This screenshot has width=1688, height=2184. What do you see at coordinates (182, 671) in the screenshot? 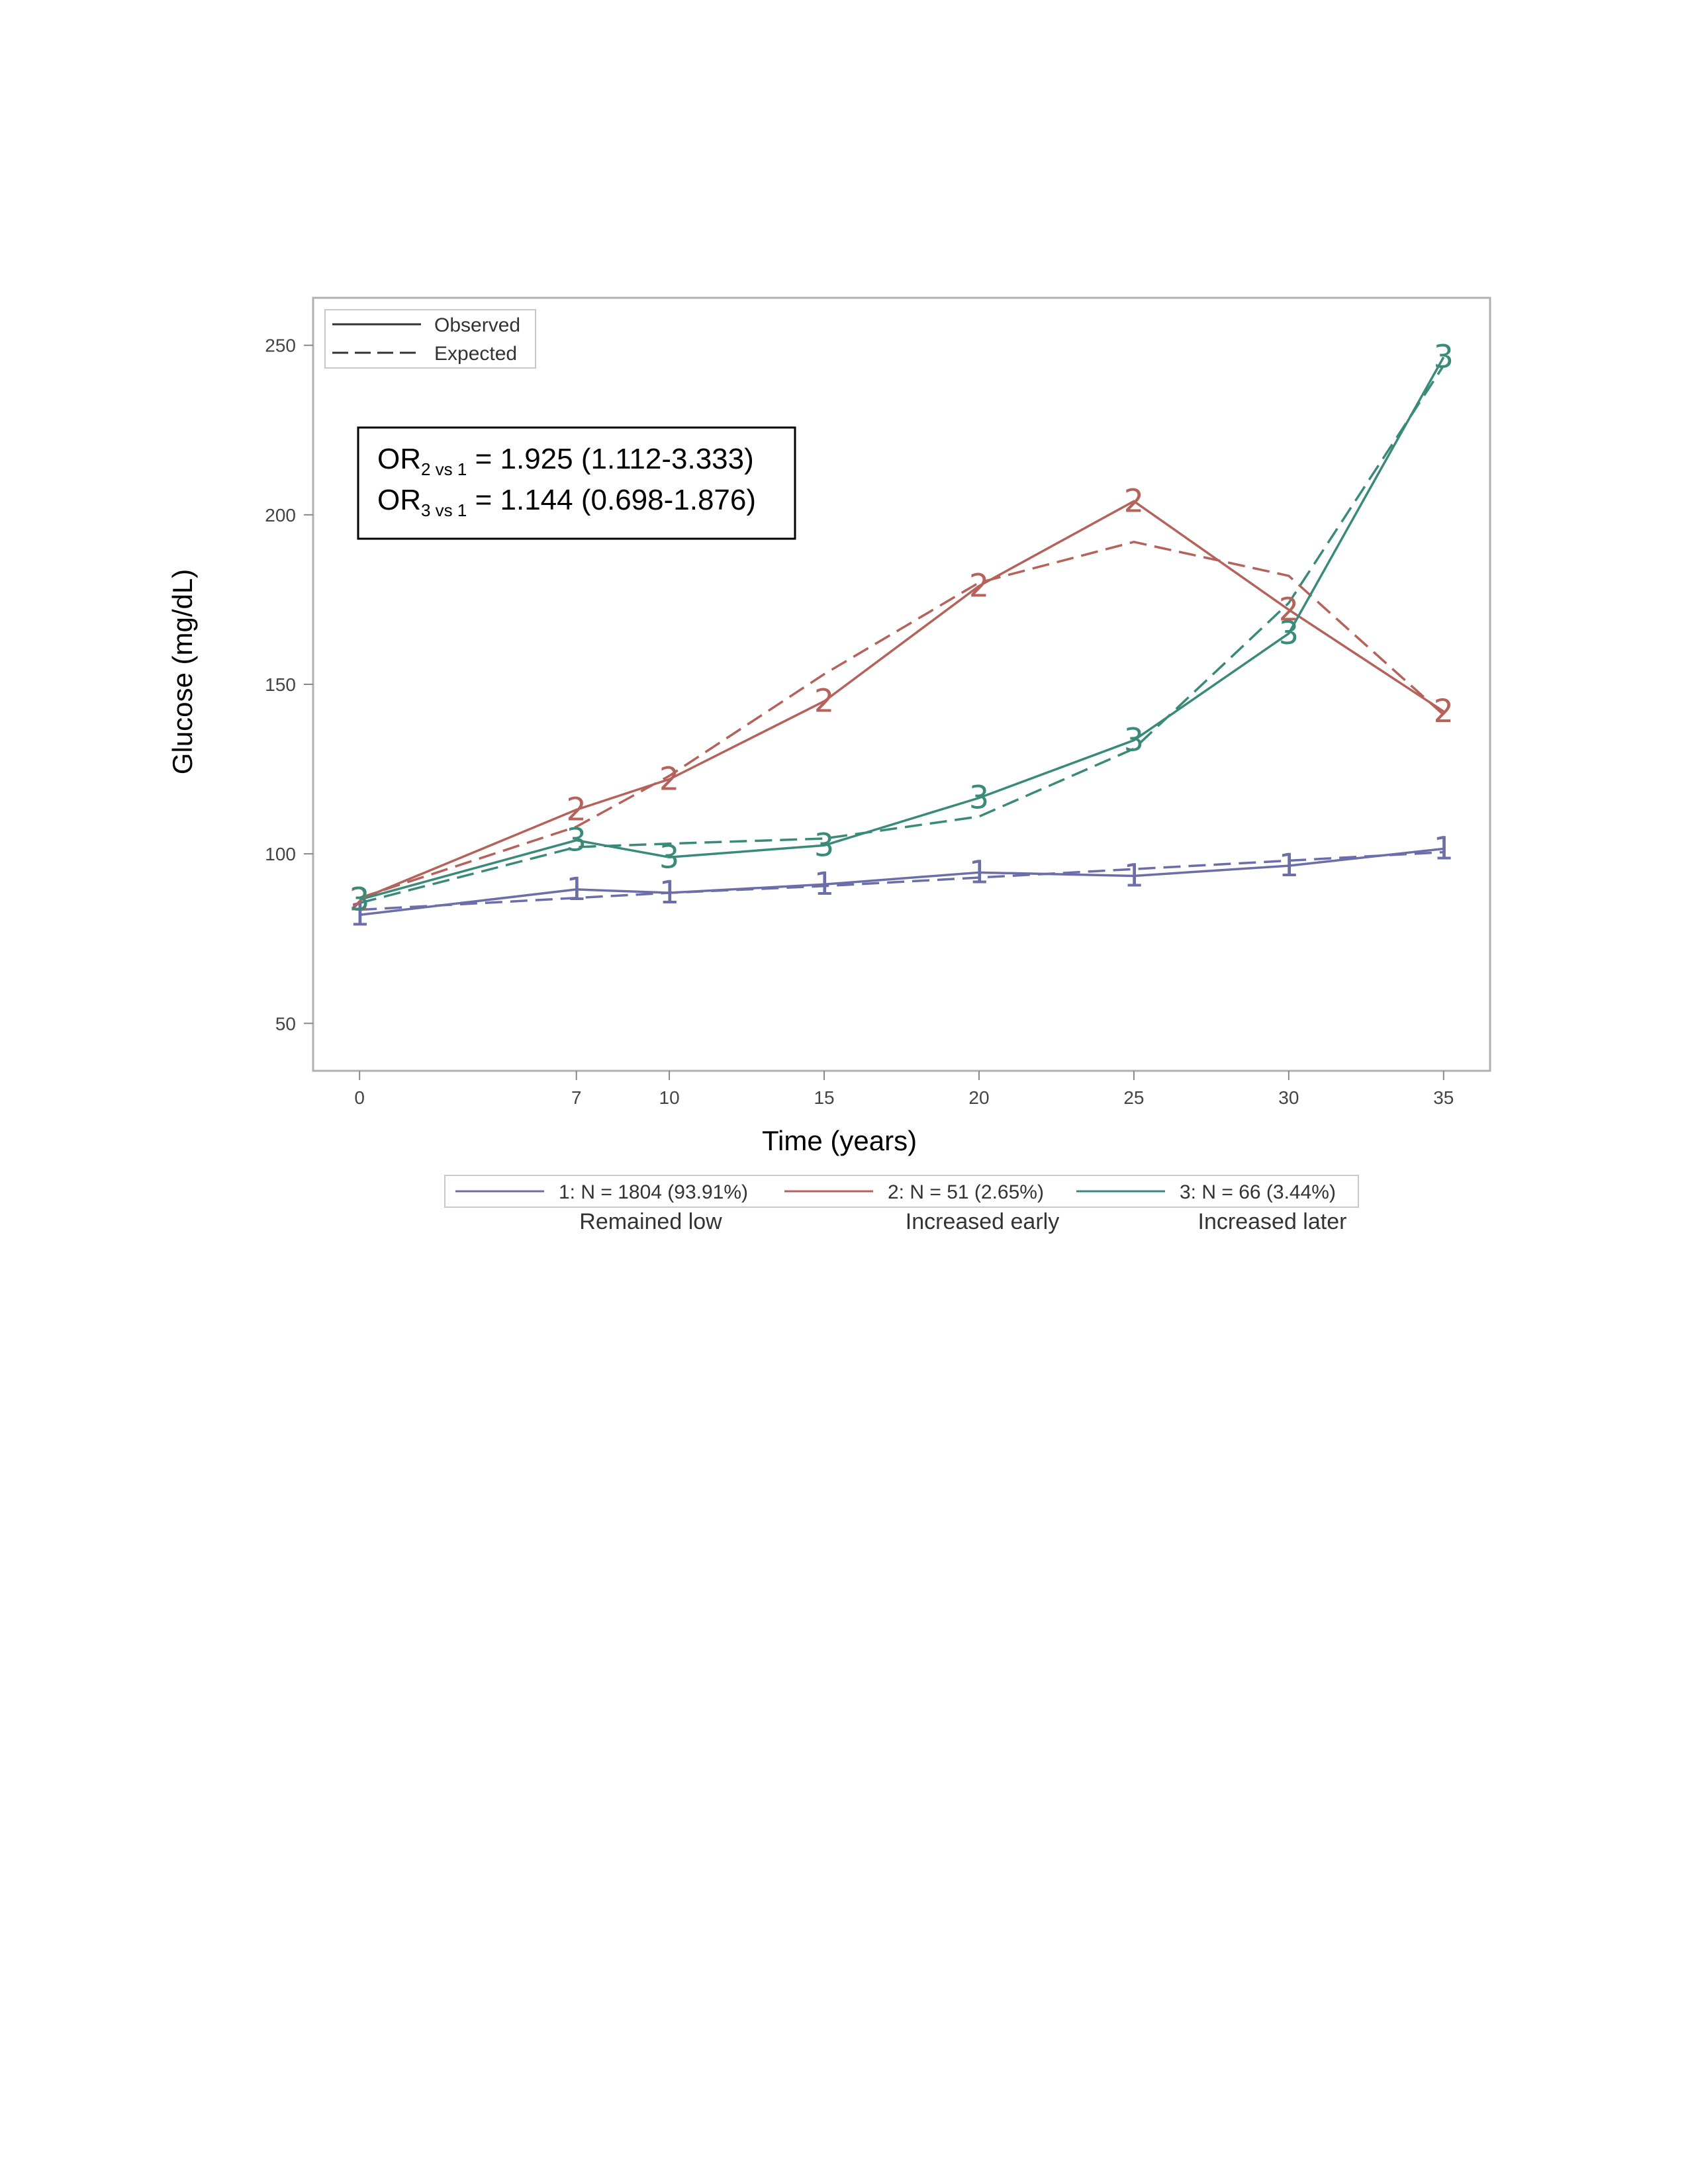
I see `y-axis-title: Glucose (mg/dL)` at bounding box center [182, 671].